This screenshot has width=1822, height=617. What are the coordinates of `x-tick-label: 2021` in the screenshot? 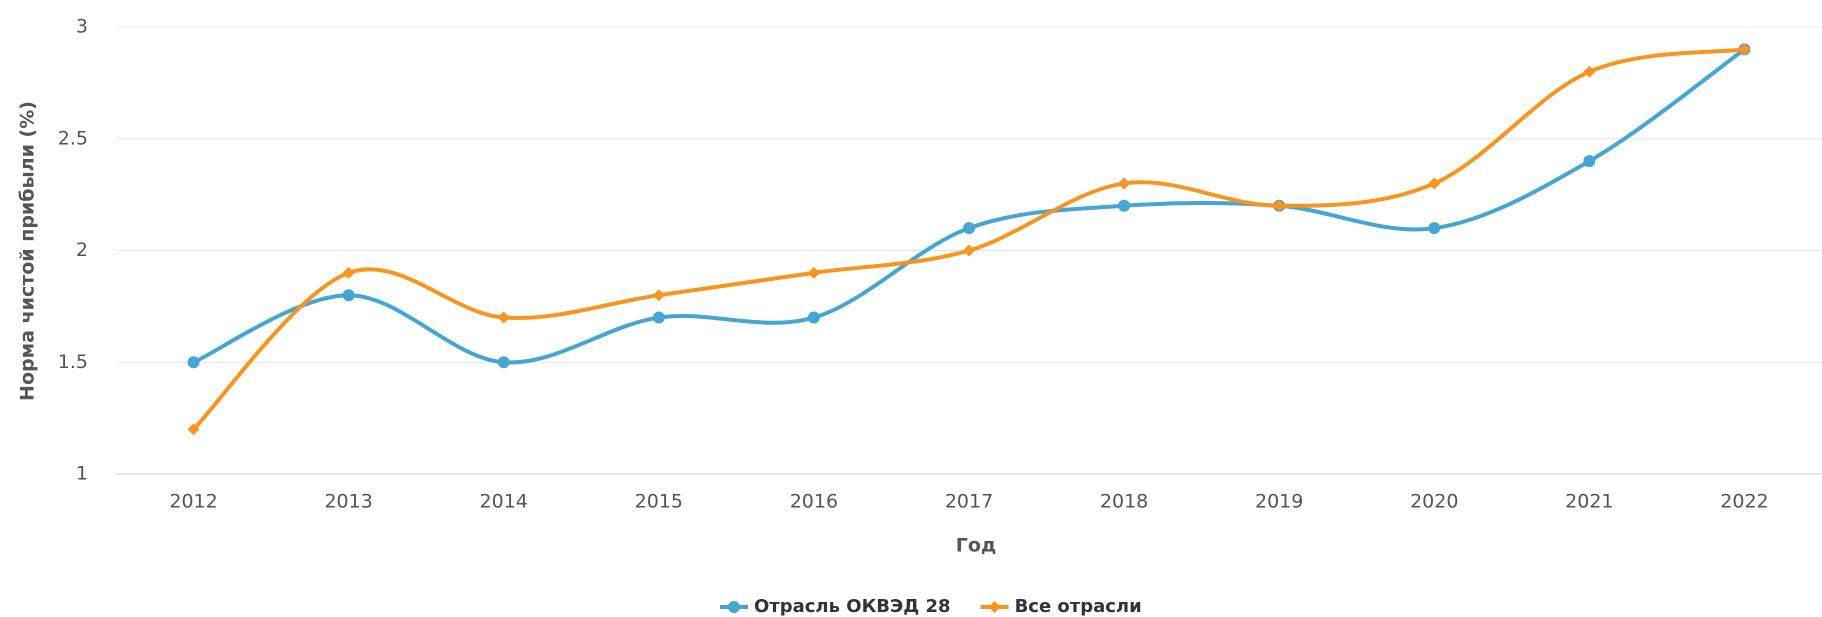 It's located at (1589, 502).